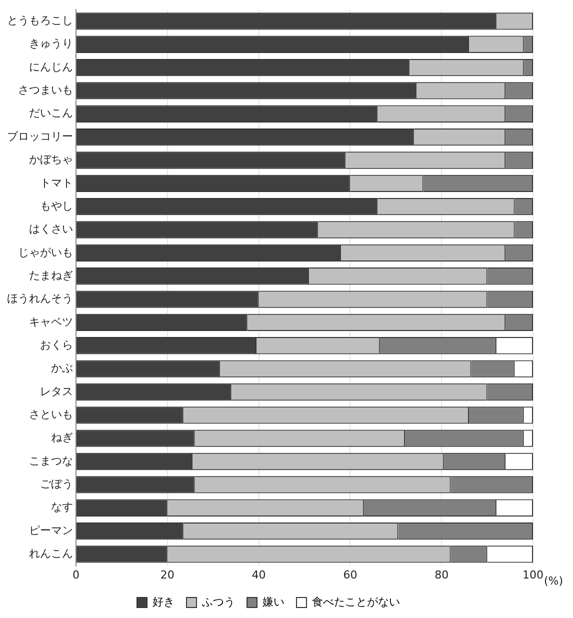  What do you see at coordinates (554, 581) in the screenshot?
I see `x-axis-title: (%)` at bounding box center [554, 581].